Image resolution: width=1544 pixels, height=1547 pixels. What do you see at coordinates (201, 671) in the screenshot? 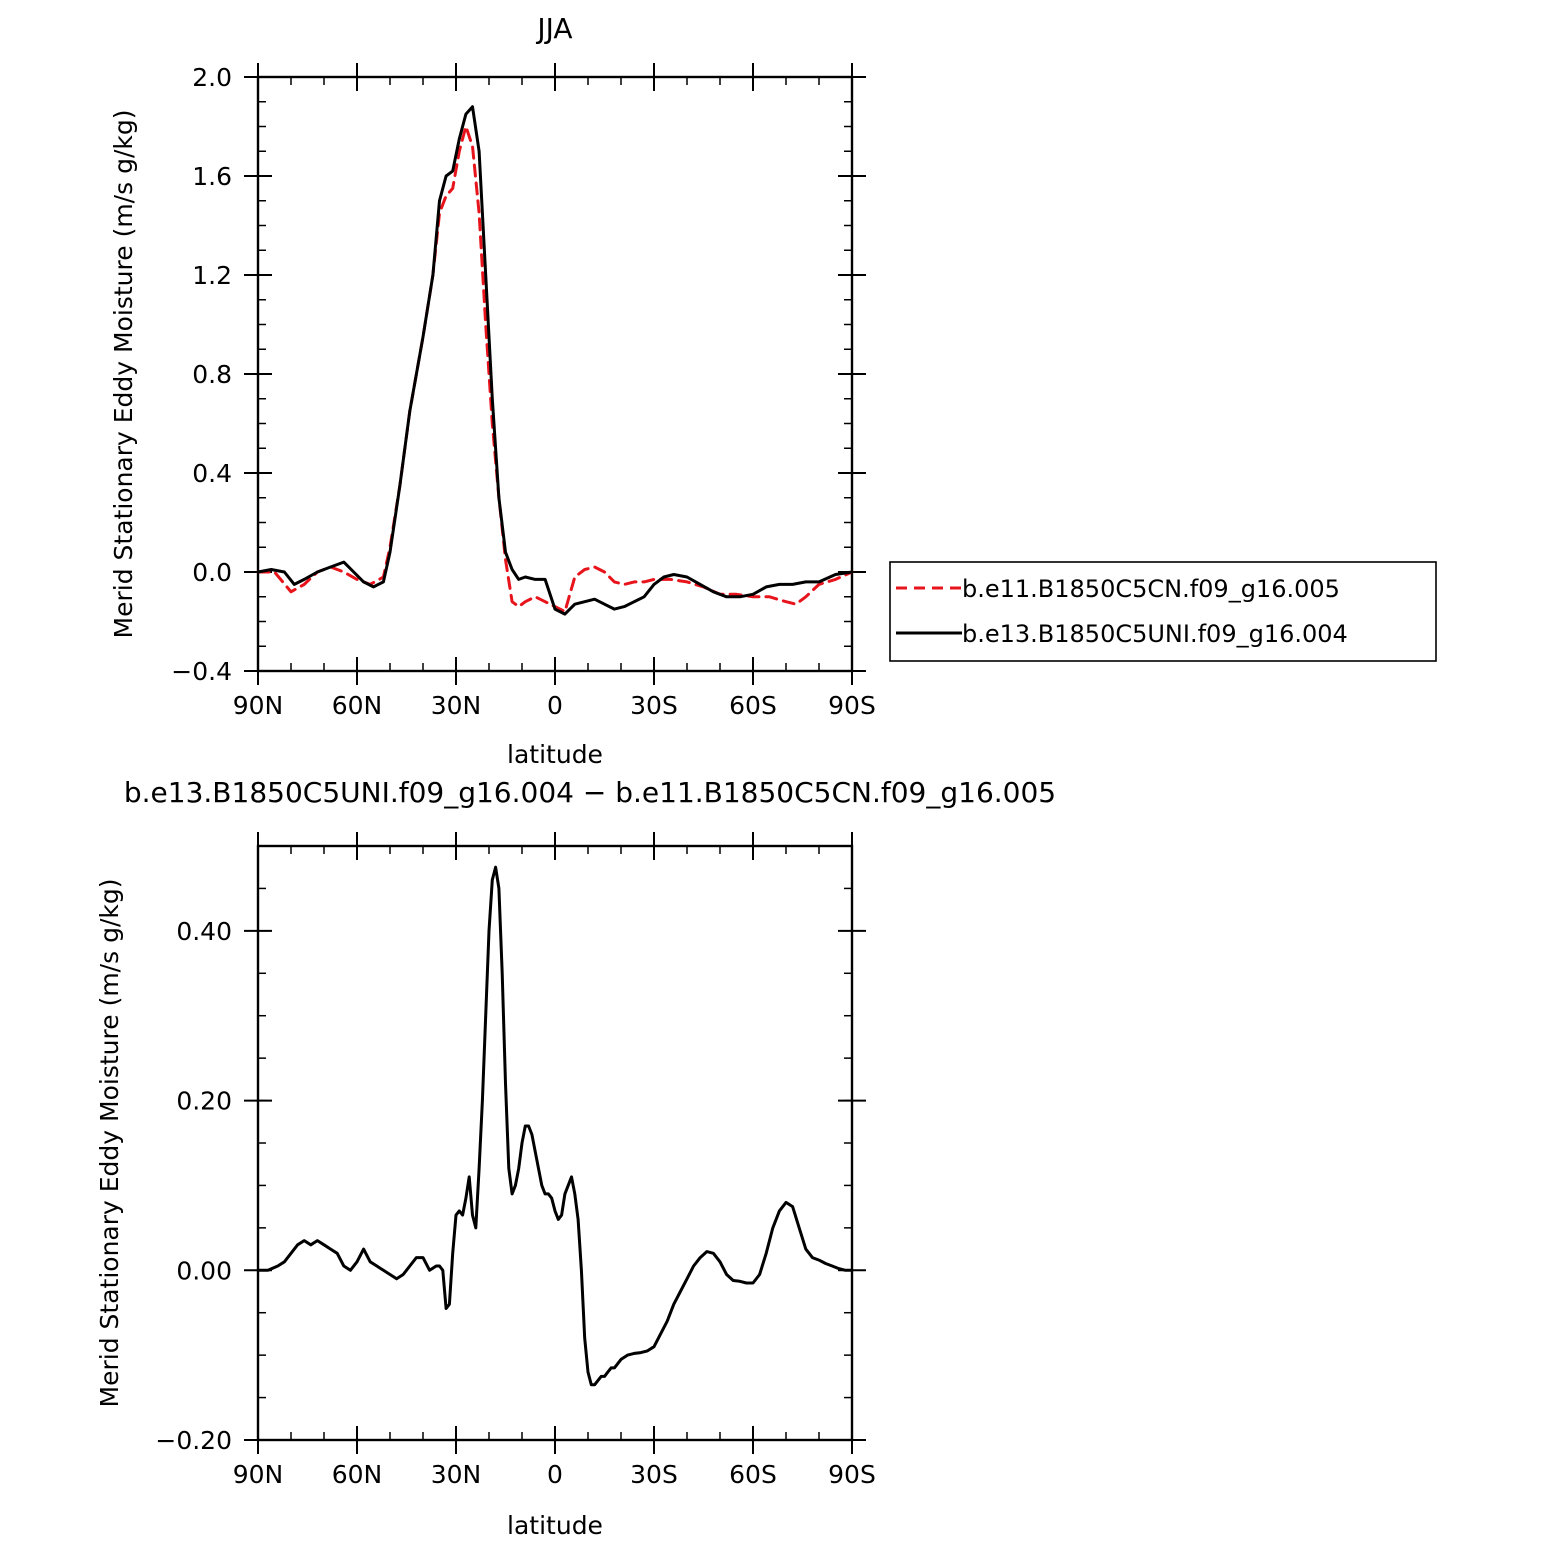
I see `y-tick-label: −0.4` at bounding box center [201, 671].